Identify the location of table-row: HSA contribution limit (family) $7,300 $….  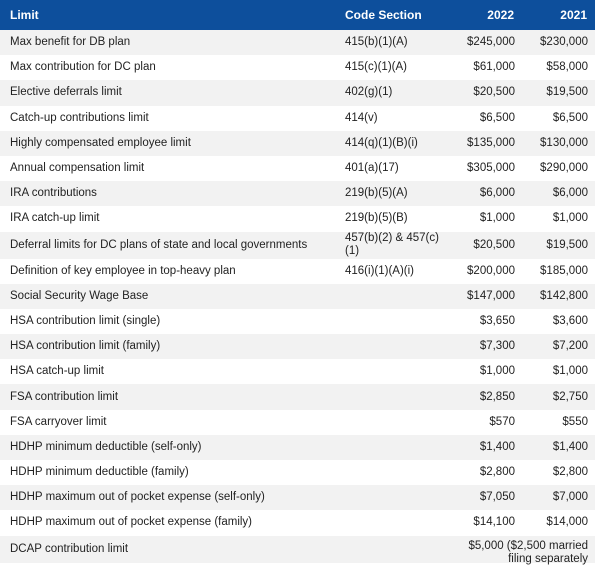
(297, 347).